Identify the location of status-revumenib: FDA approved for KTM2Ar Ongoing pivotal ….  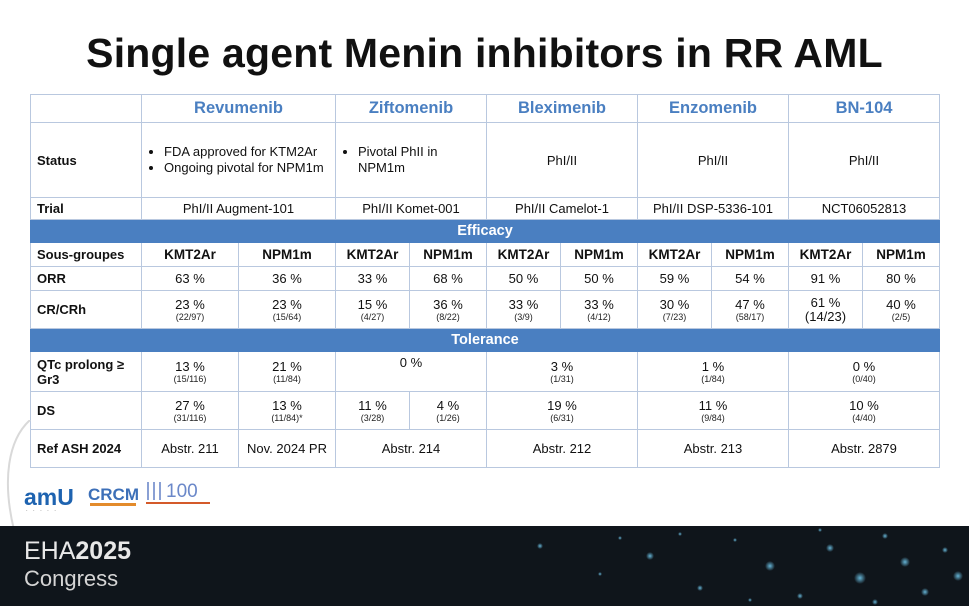
(238, 160).